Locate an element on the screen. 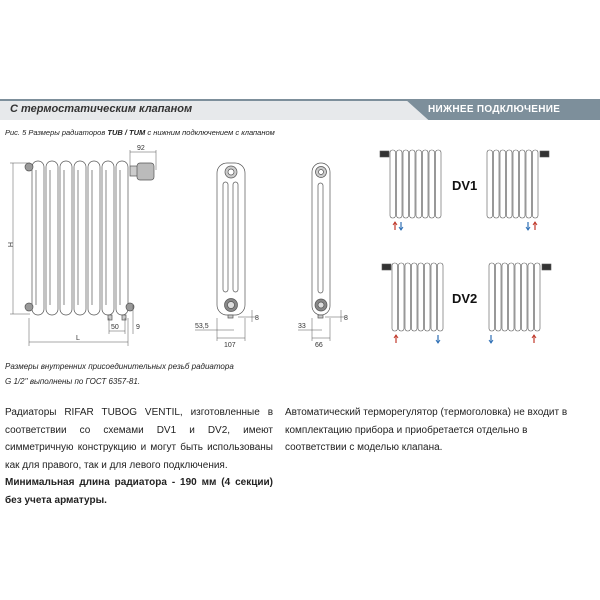  air-vent-plug is located at coordinates (29, 167).